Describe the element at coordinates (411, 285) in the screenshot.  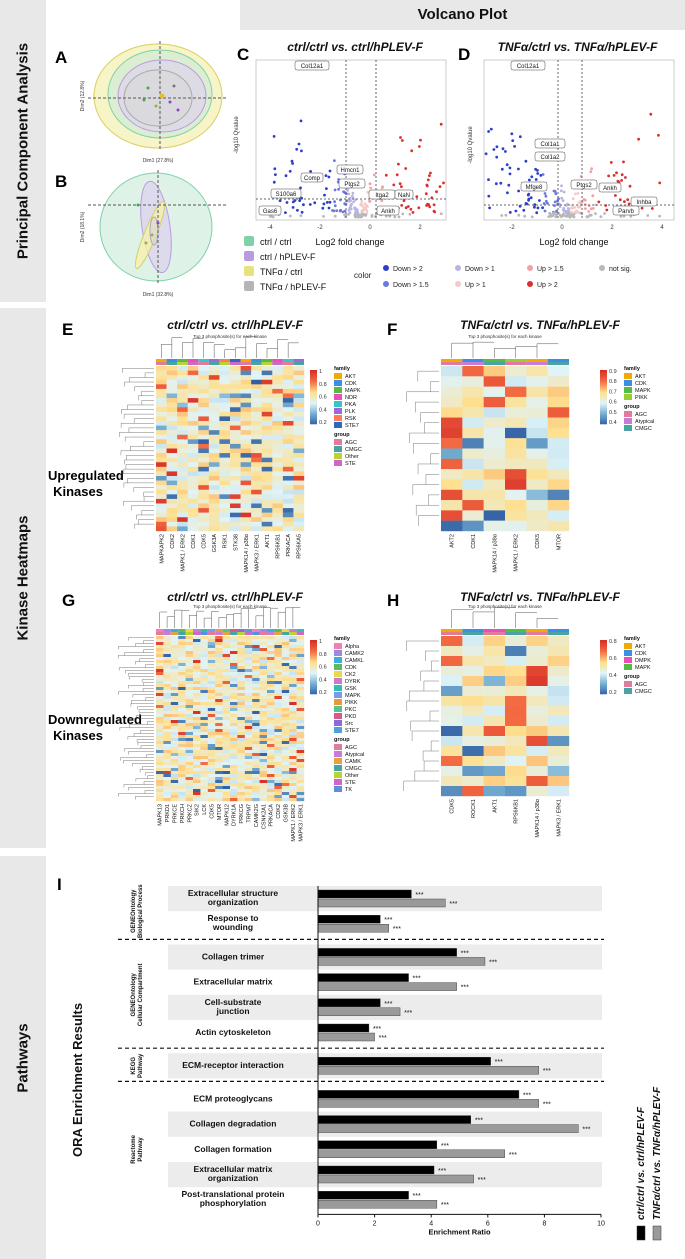
I see `volcano-legend-label: Down > 1.5` at that location.